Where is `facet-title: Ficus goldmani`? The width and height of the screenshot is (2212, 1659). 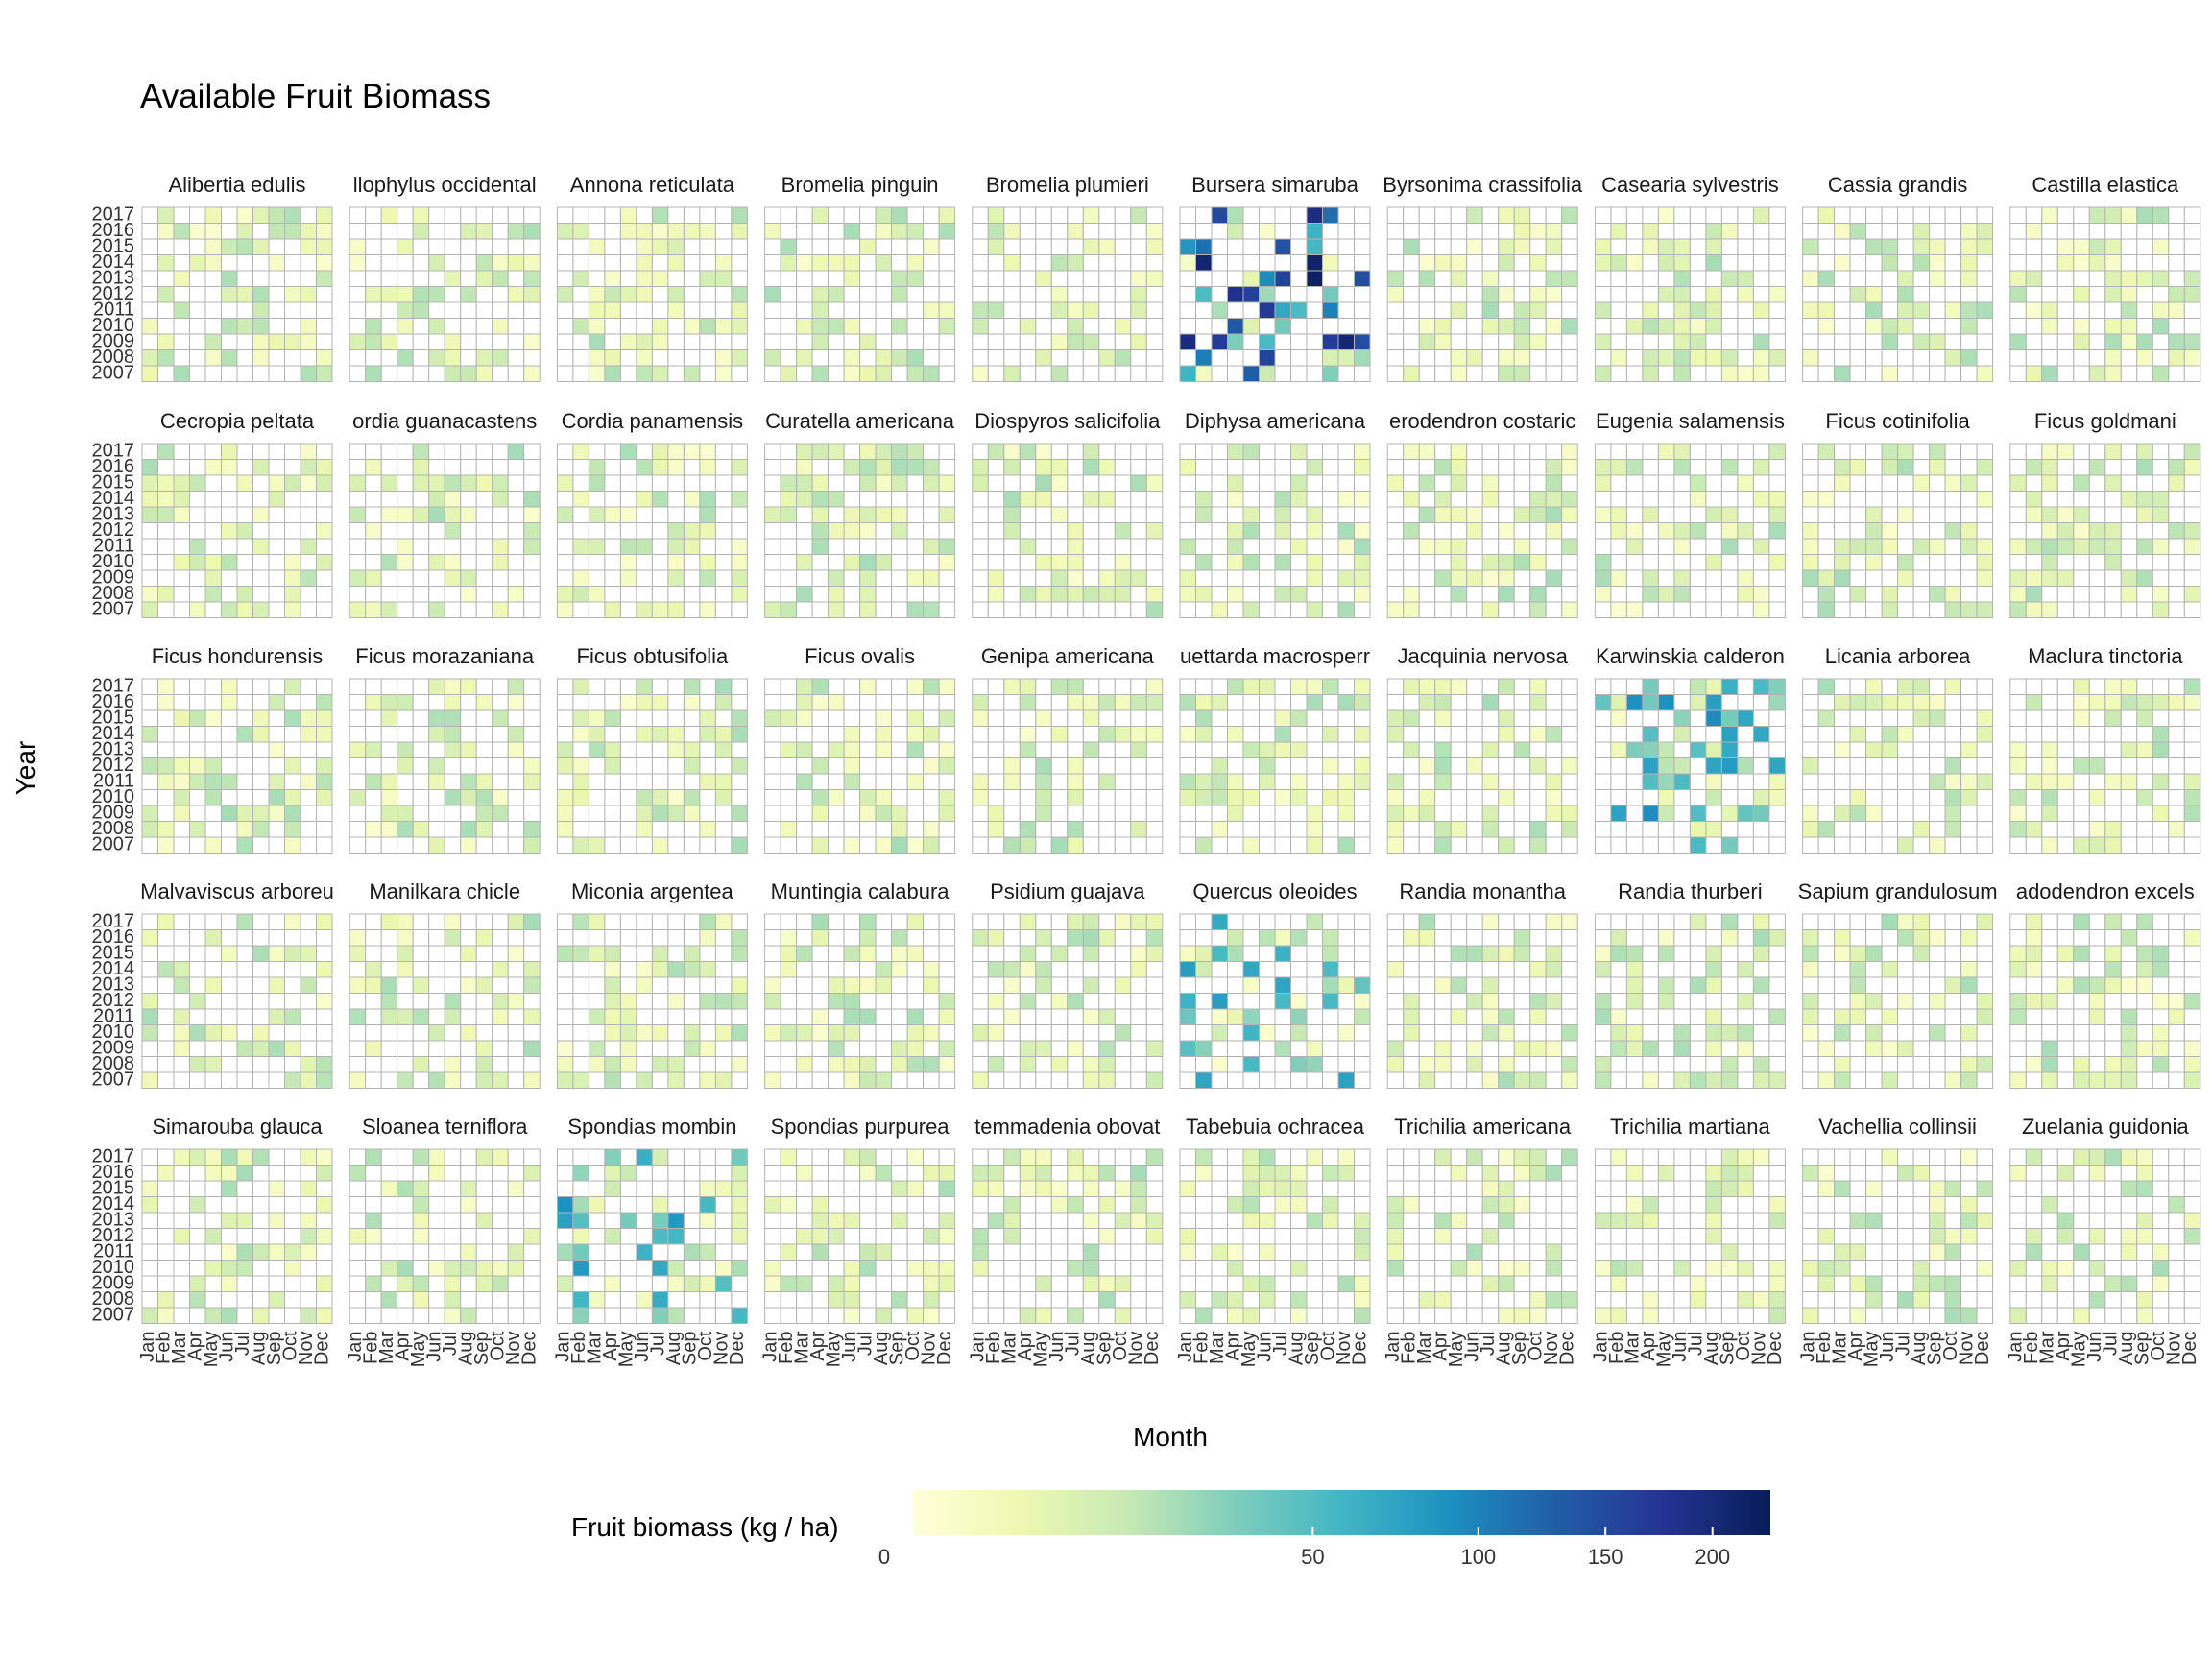 facet-title: Ficus goldmani is located at coordinates (2105, 421).